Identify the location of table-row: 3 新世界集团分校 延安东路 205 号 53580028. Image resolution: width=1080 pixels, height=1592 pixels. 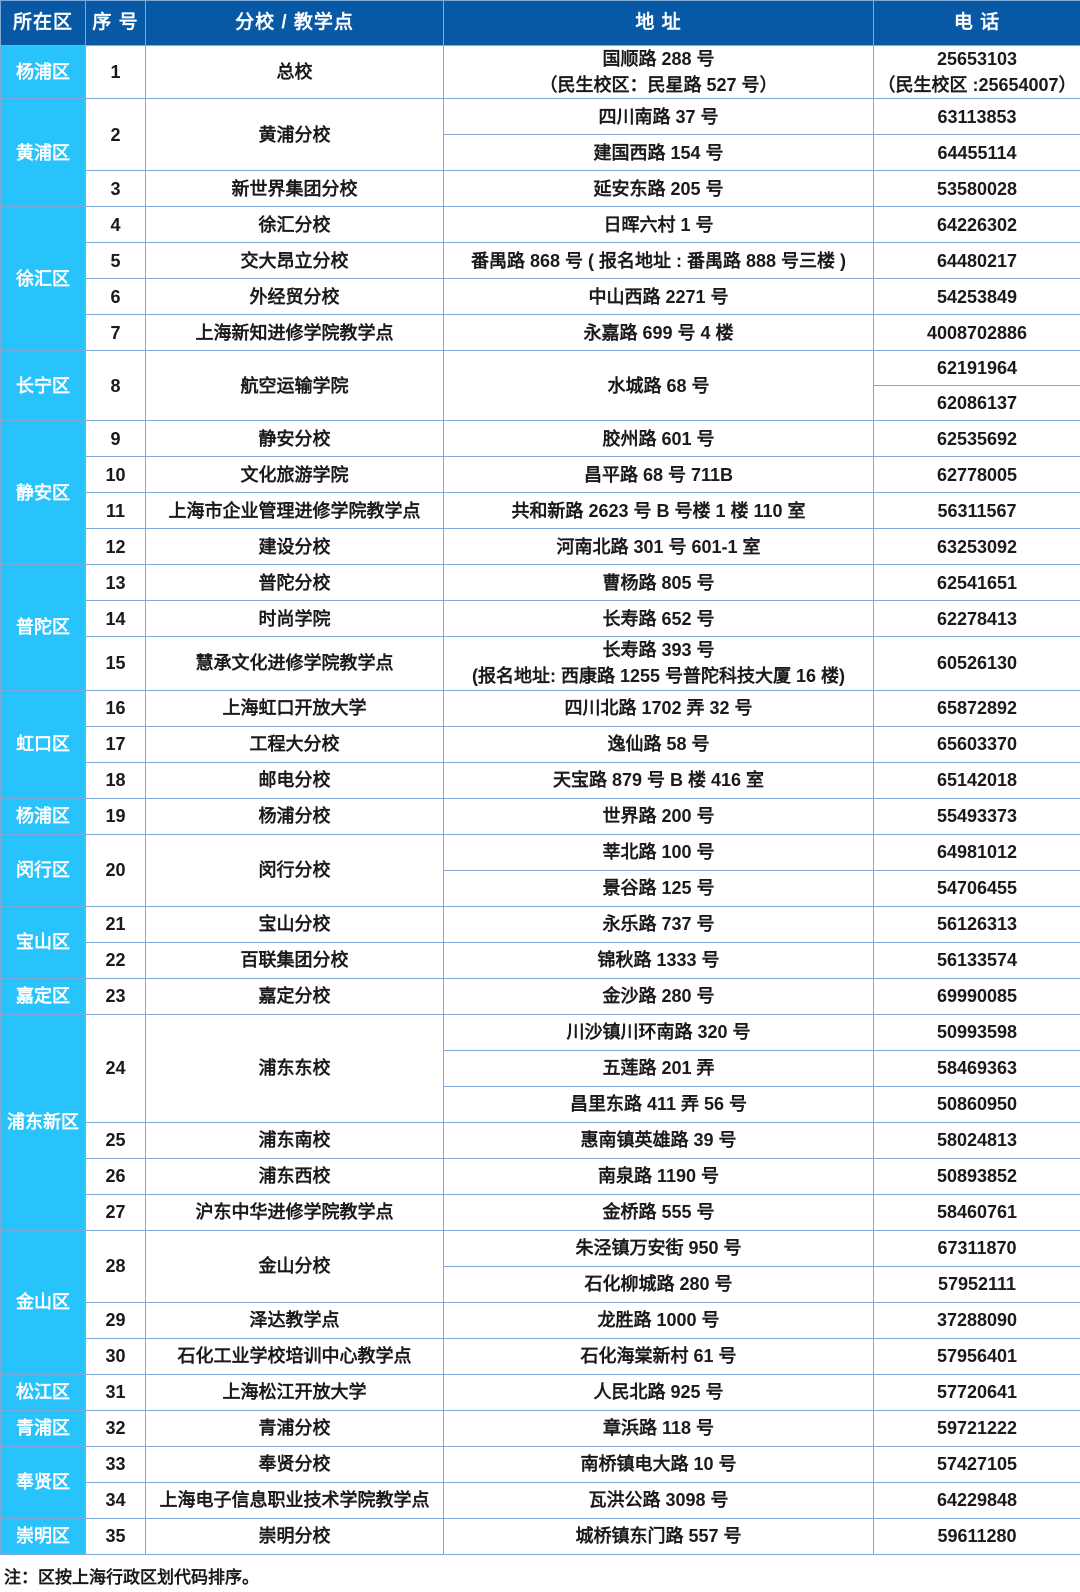
(540, 189).